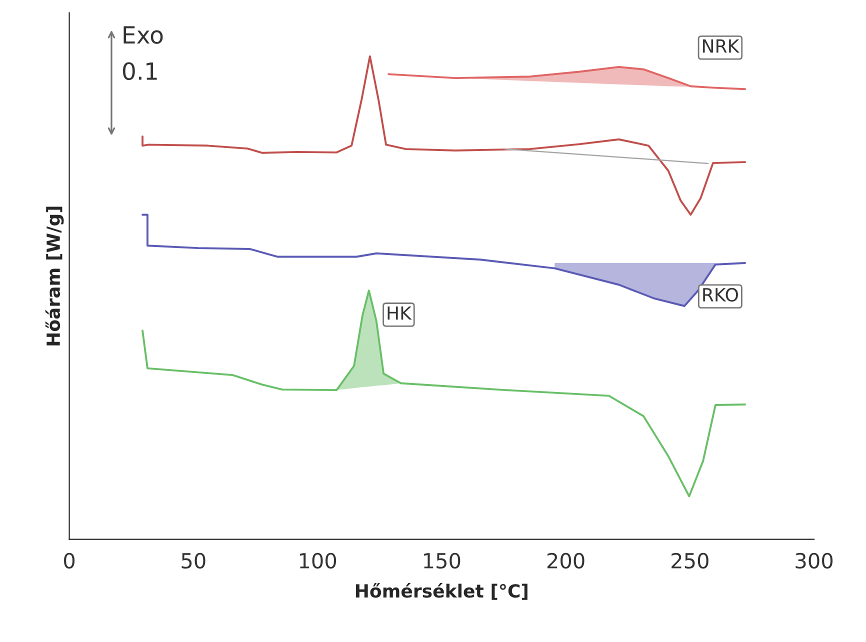  I want to click on series-label: HK, so click(400, 313).